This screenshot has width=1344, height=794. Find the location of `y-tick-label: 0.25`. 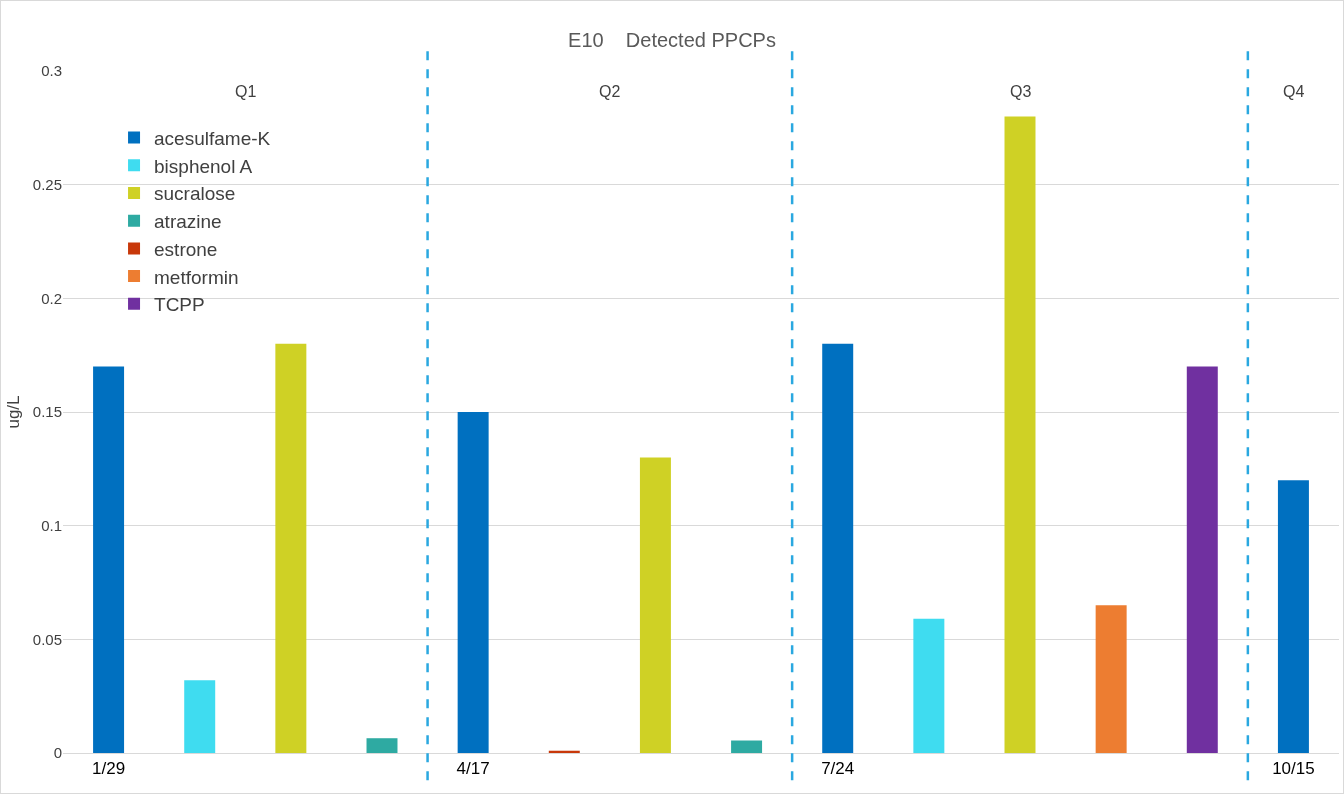

y-tick-label: 0.25 is located at coordinates (47, 184).